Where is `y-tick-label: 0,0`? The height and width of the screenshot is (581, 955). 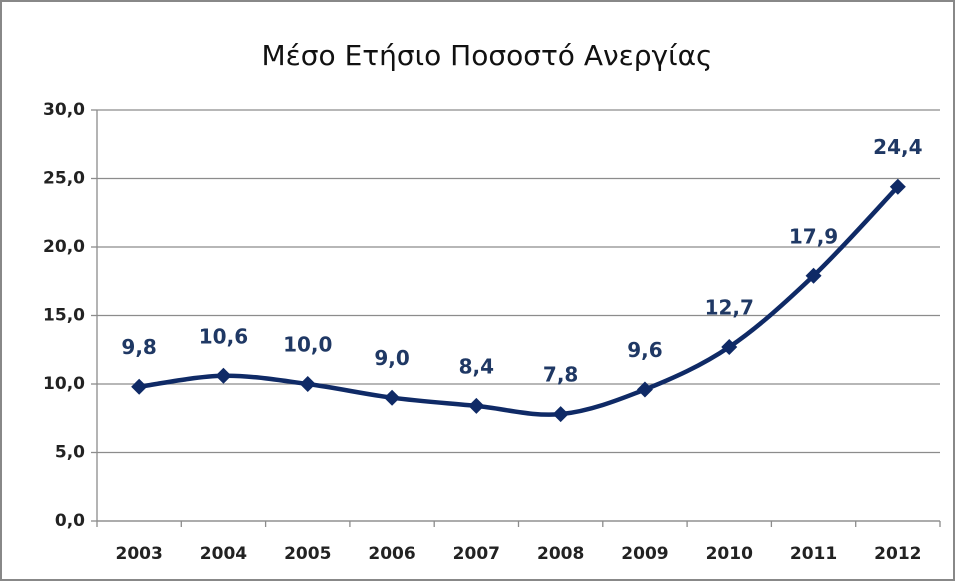
y-tick-label: 0,0 is located at coordinates (70, 521).